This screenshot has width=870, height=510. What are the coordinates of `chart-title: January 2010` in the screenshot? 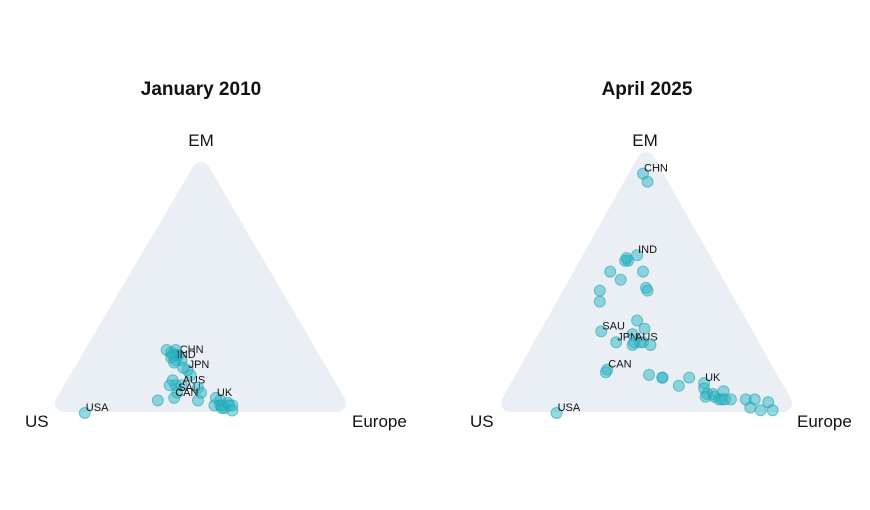 It's located at (201, 89).